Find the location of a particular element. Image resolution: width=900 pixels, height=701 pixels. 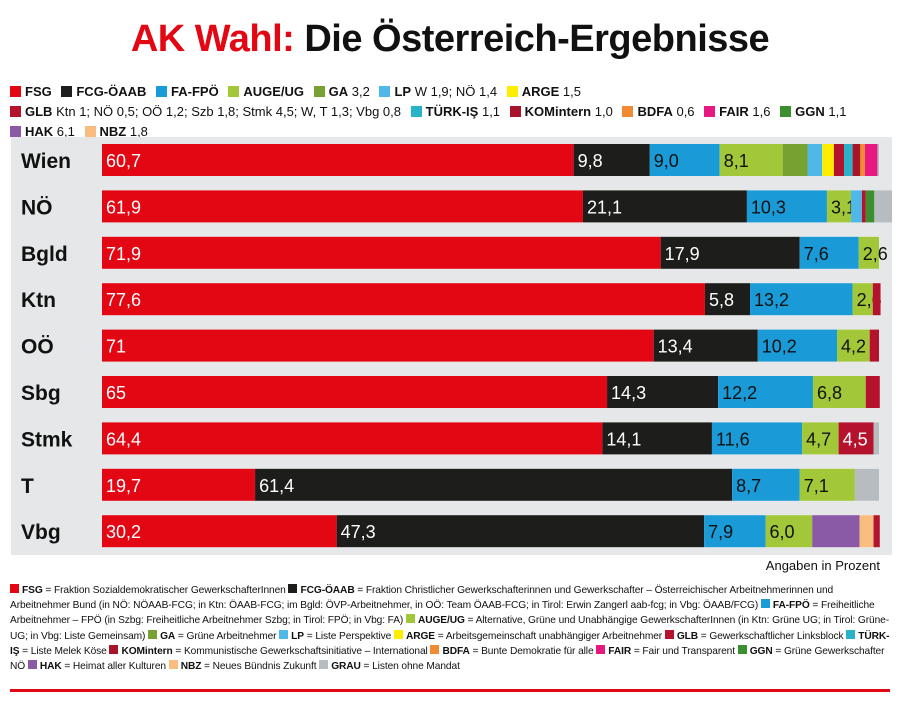

data-label: 65 is located at coordinates (116, 393).